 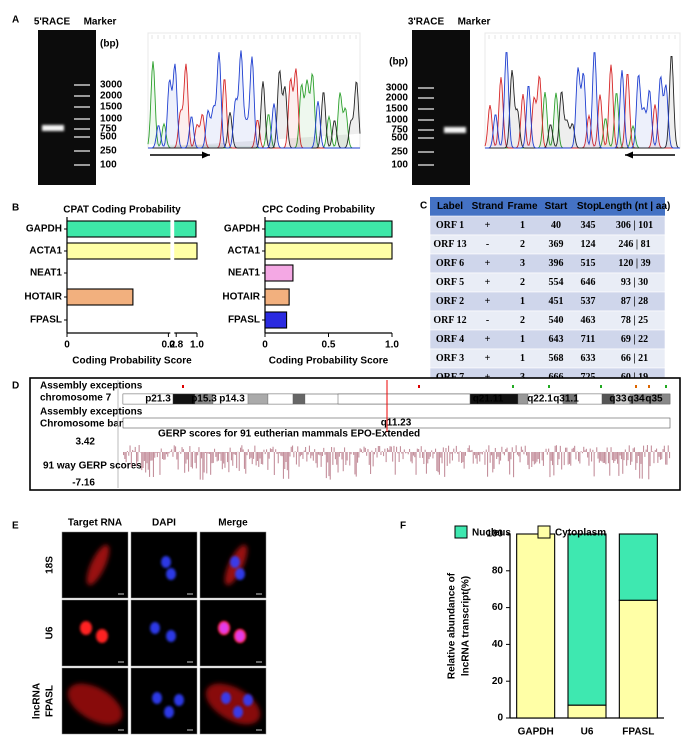 I want to click on column-header: Start, so click(x=556, y=206).